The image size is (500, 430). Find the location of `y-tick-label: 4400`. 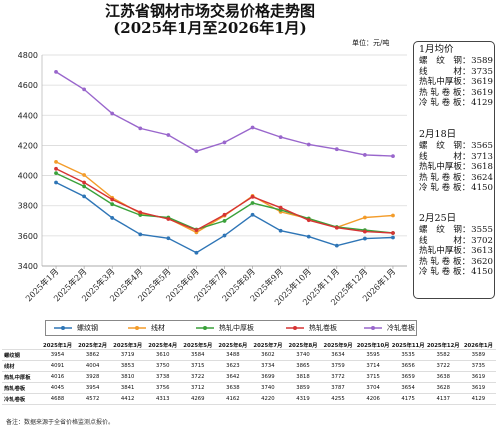

y-tick-label: 4400 is located at coordinates (28, 115).